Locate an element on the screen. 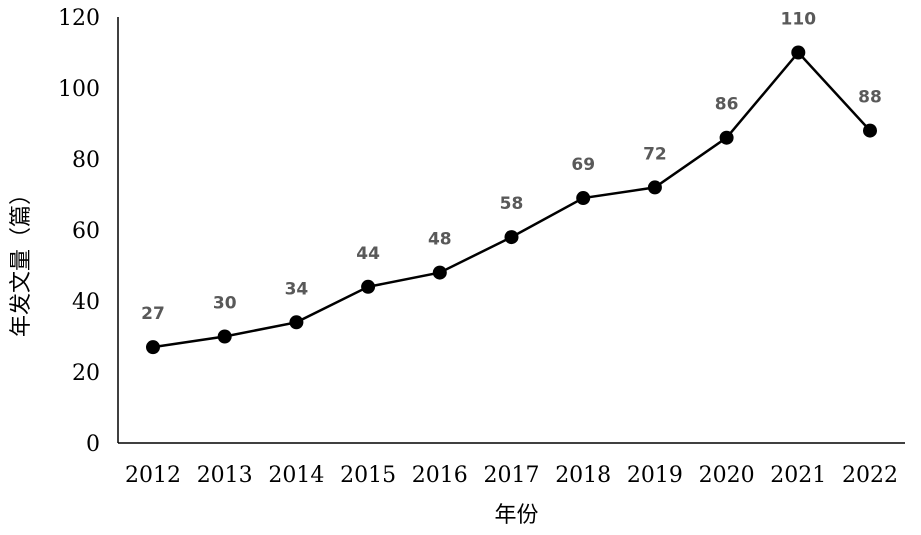 This screenshot has width=921, height=535. data-label: 58 is located at coordinates (512, 204).